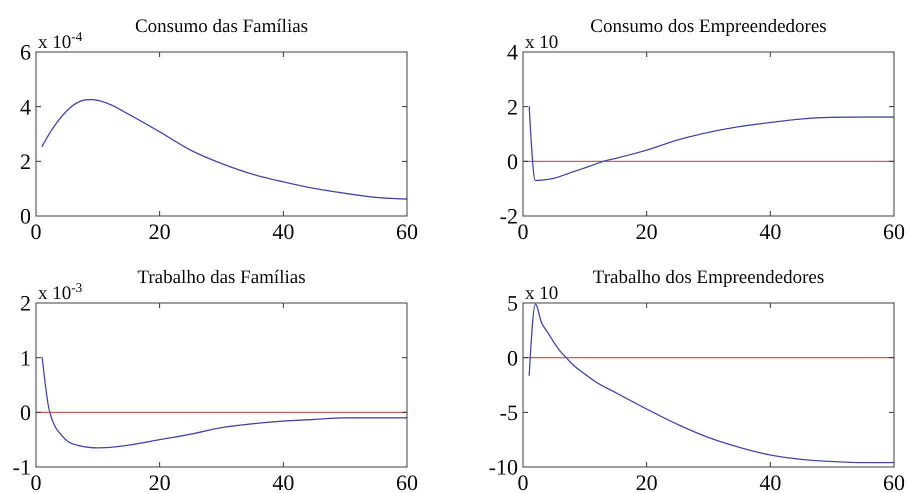 This screenshot has width=910, height=493. What do you see at coordinates (509, 413) in the screenshot?
I see `y-tick-label: -5` at bounding box center [509, 413].